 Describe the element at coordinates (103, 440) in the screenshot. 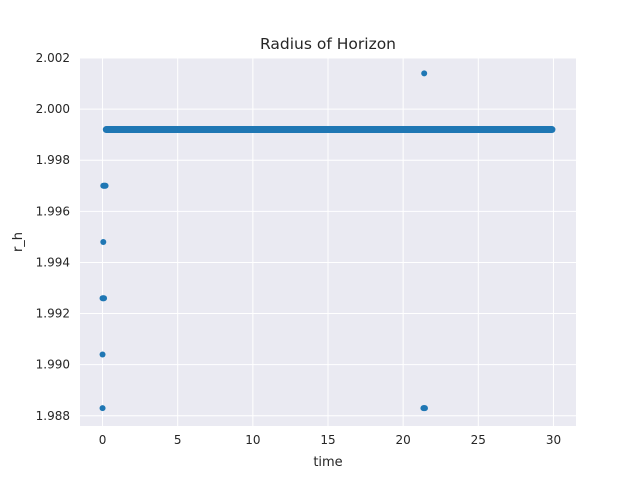

I see `x-tick-label: 0` at that location.